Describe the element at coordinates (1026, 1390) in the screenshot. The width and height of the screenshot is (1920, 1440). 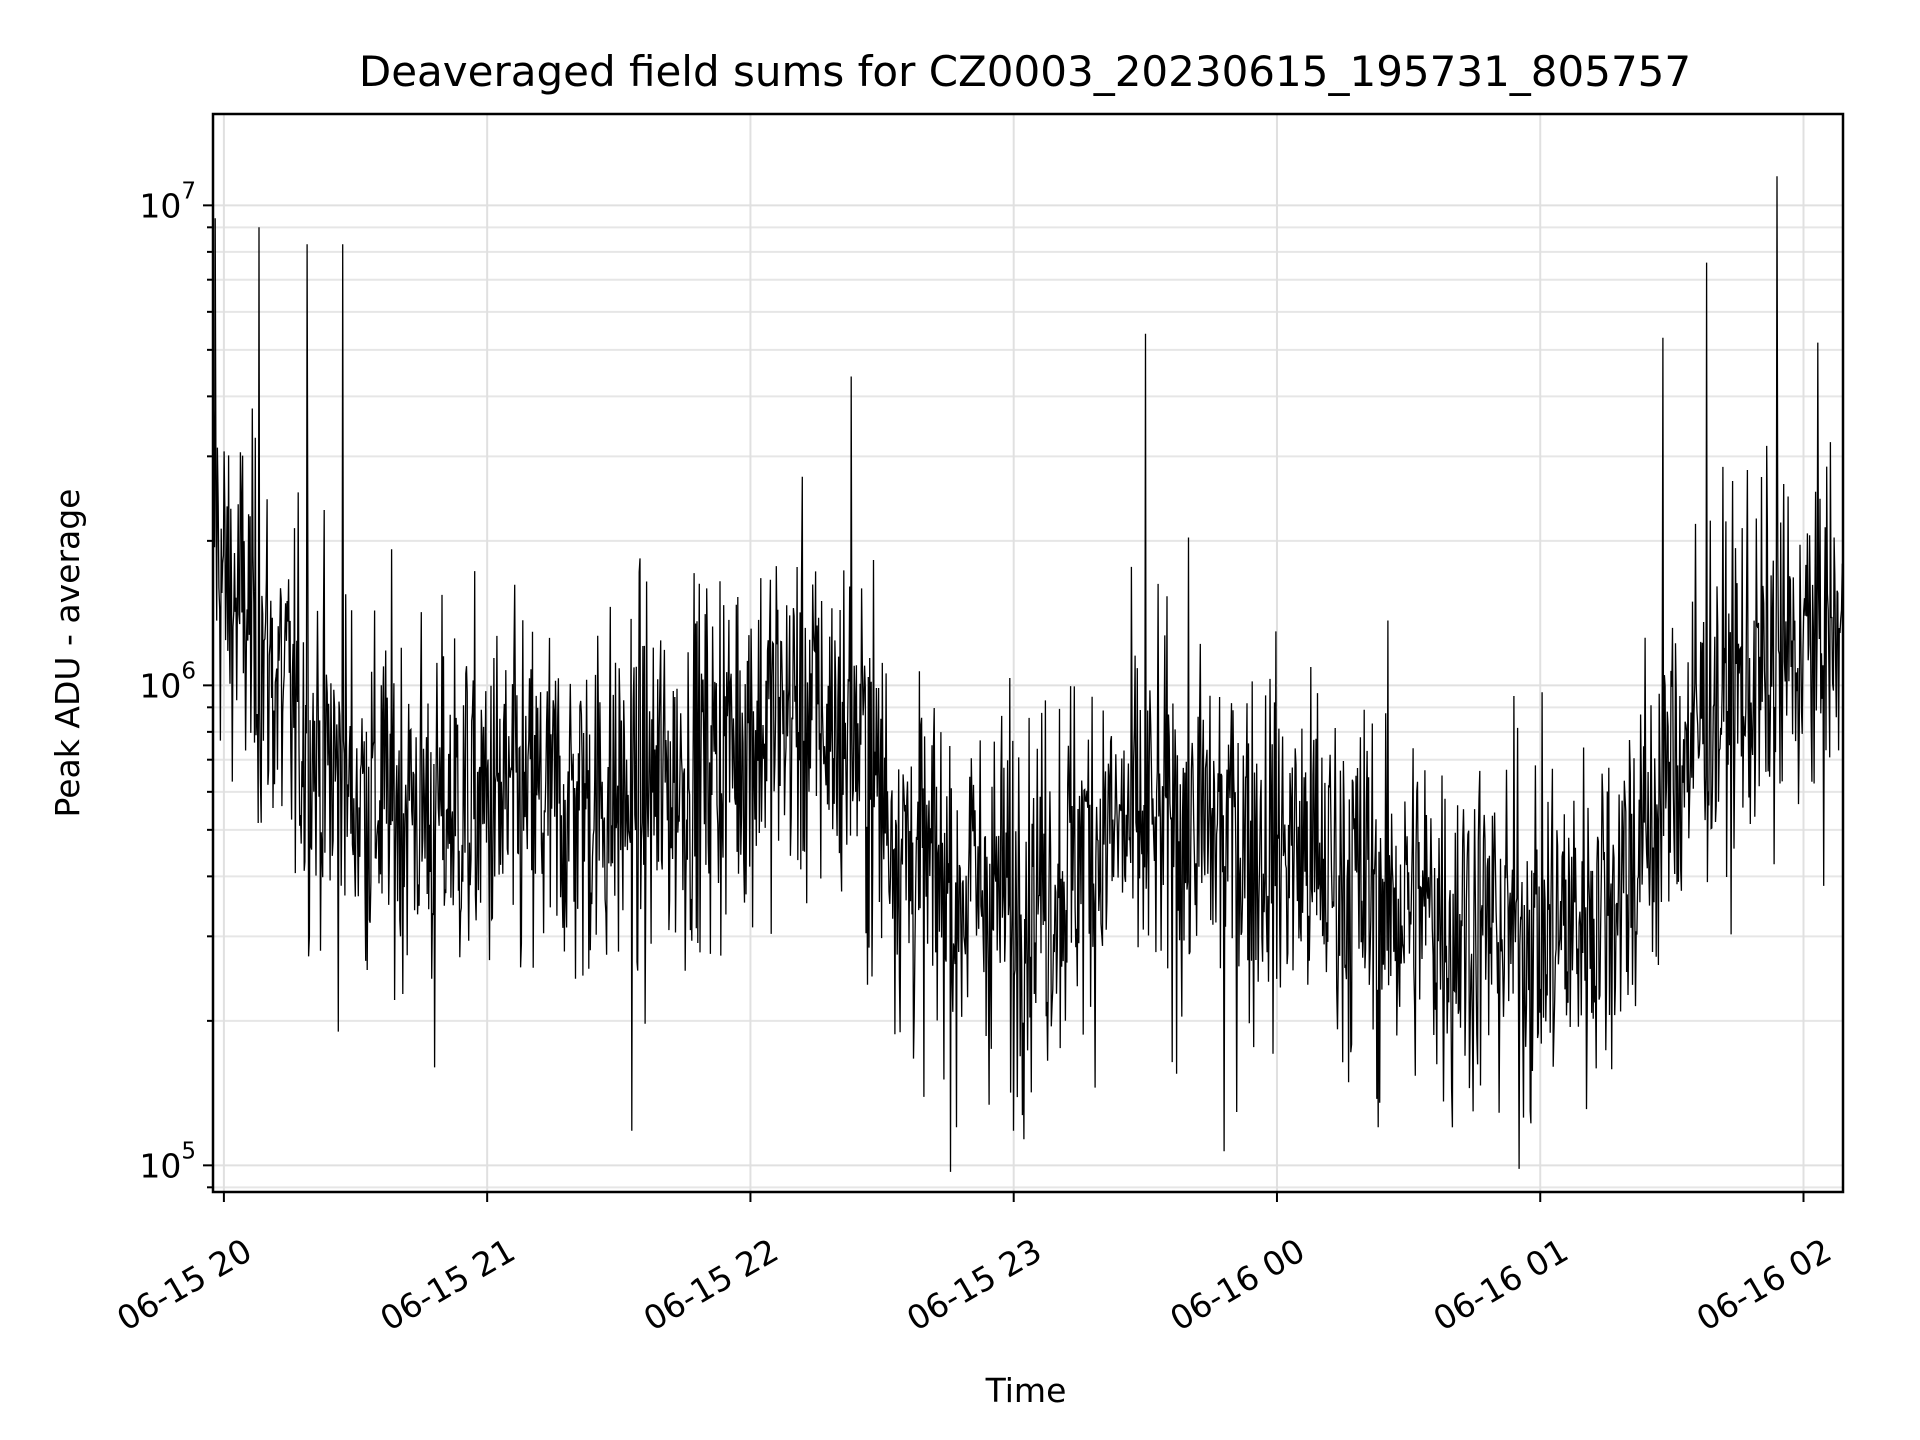
I see `x-axis-label: Time` at that location.